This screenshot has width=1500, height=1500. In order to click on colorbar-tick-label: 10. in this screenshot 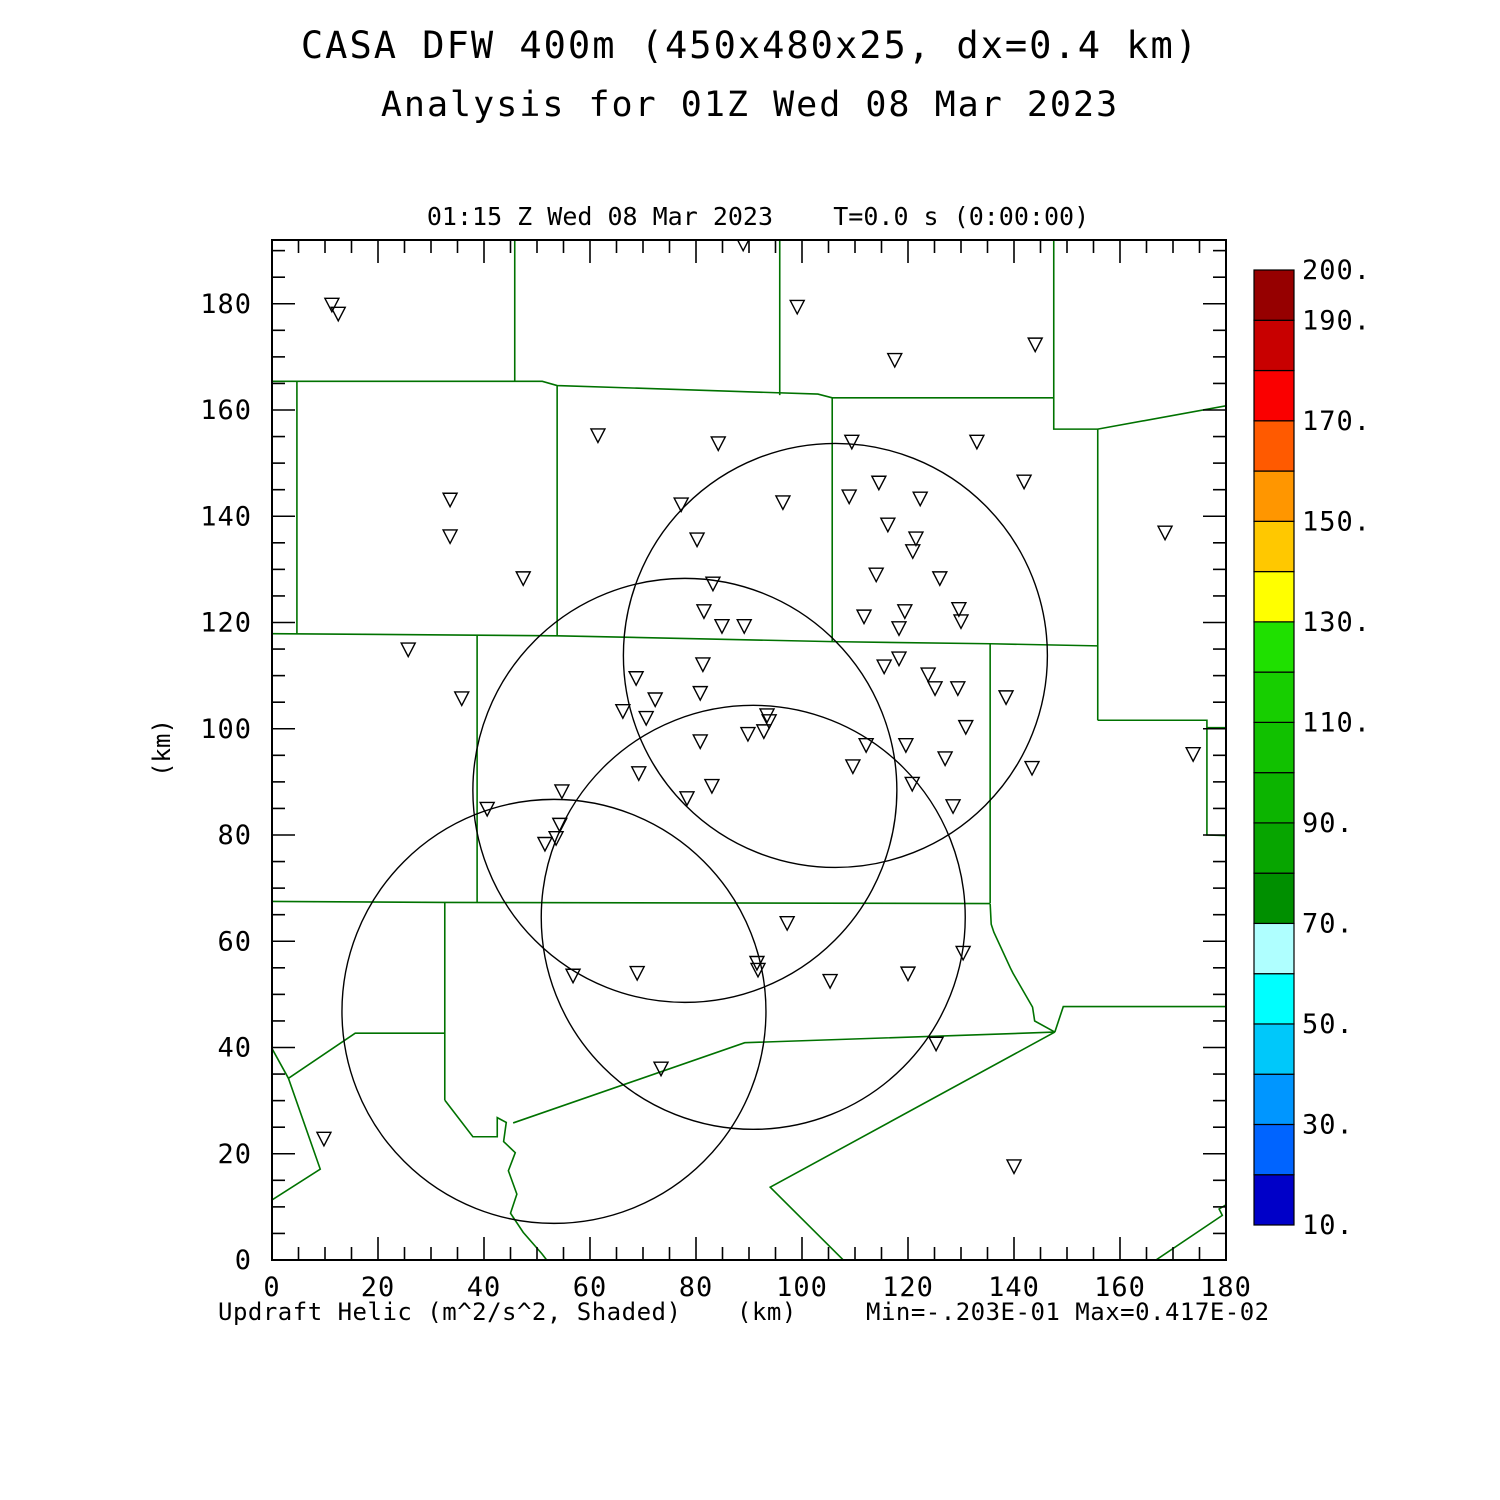, I will do `click(1328, 1225)`.